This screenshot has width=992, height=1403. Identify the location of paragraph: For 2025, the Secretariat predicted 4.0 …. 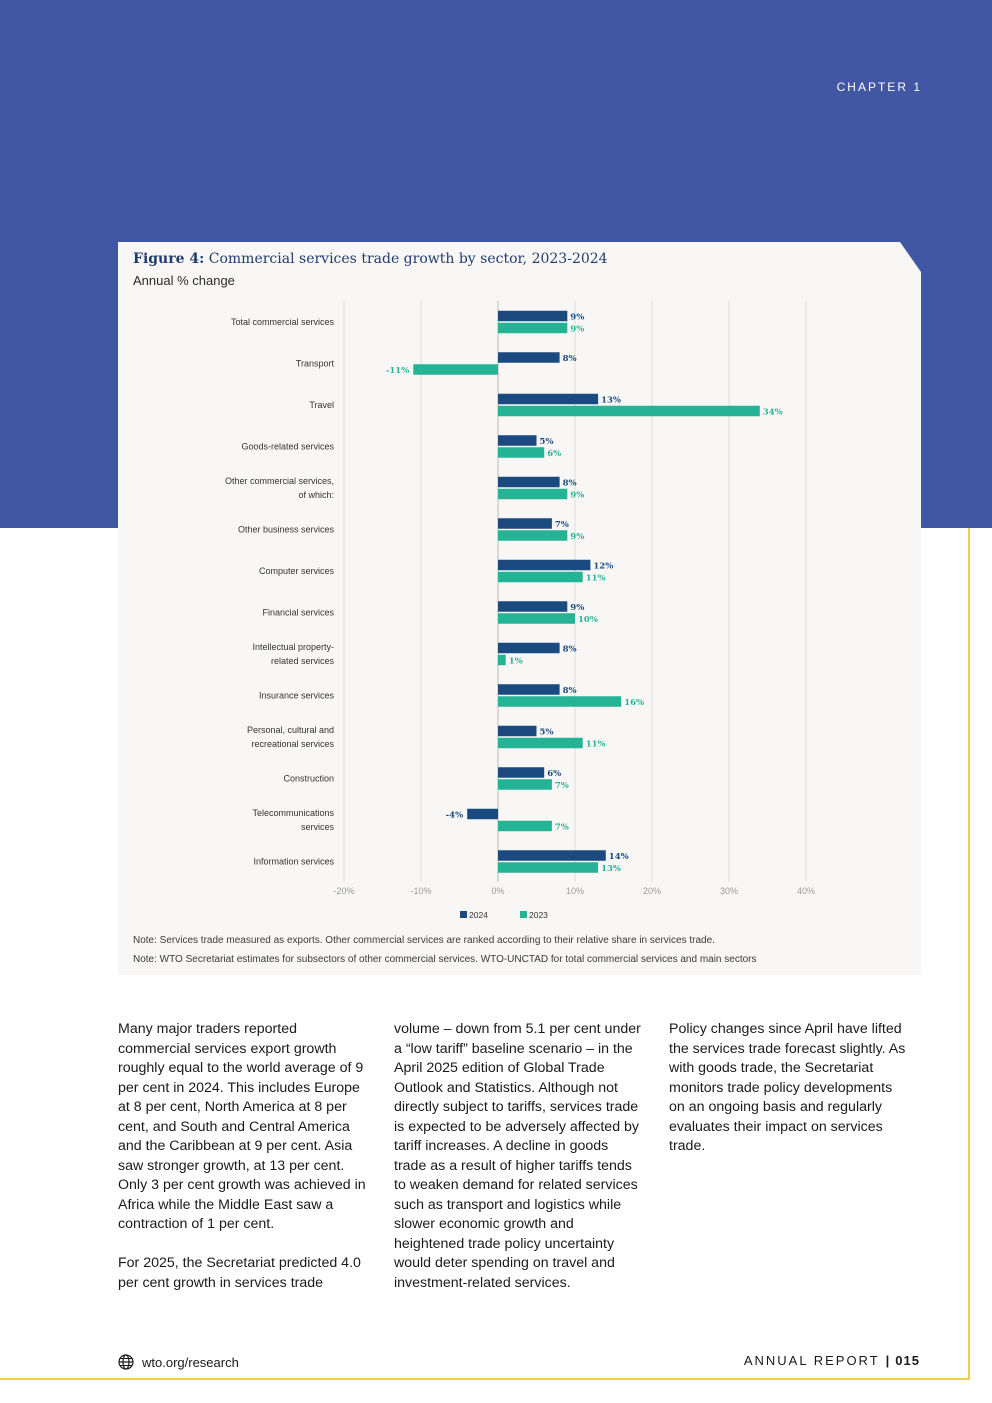
(239, 1273).